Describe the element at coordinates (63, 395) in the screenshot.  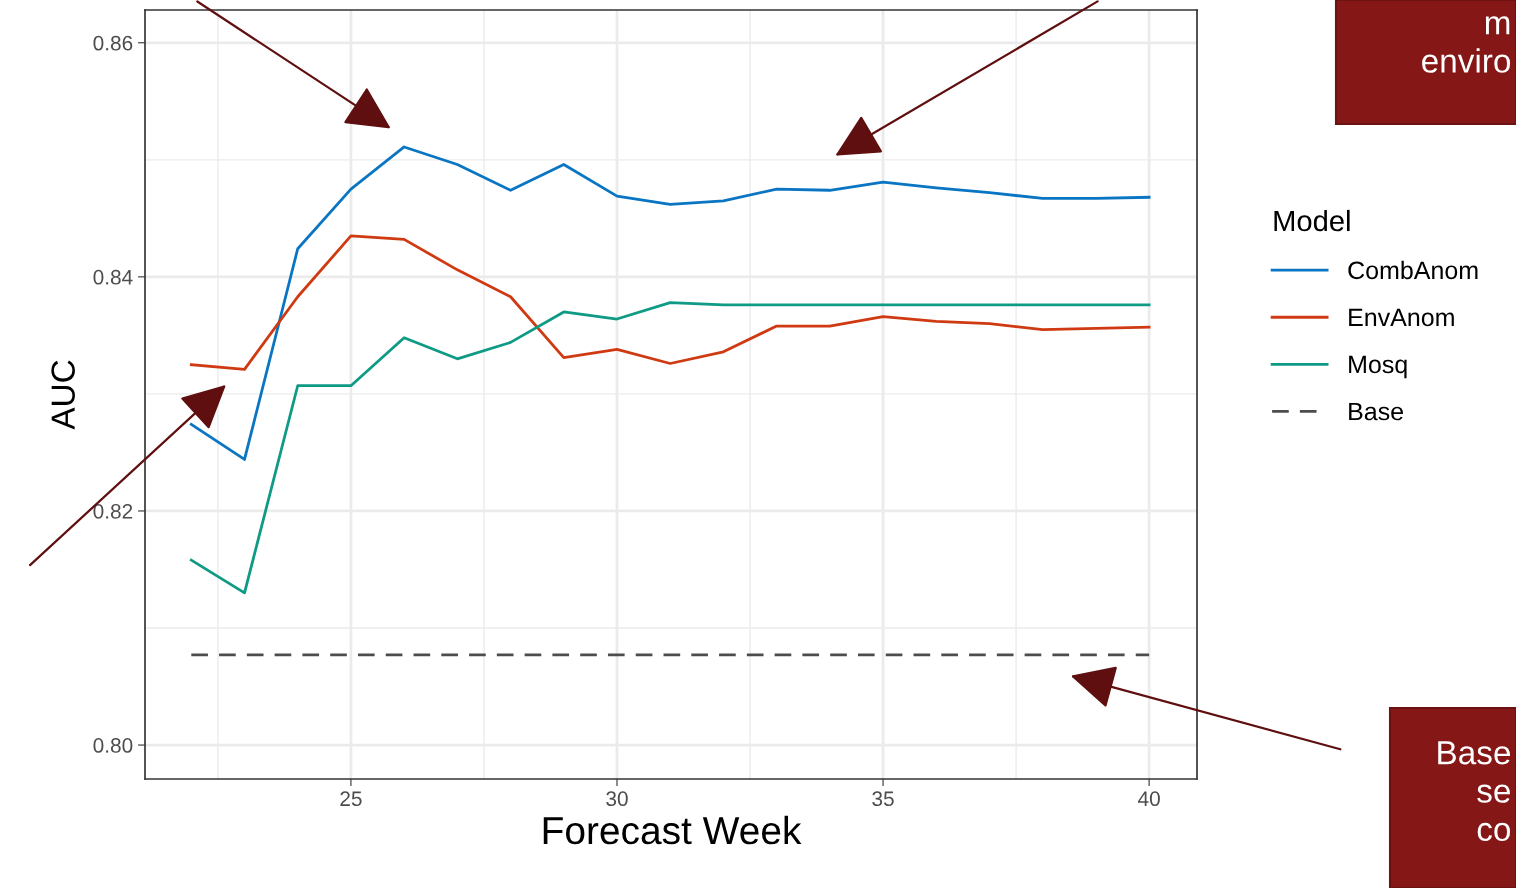
I see `y-axis-title: AUC` at that location.